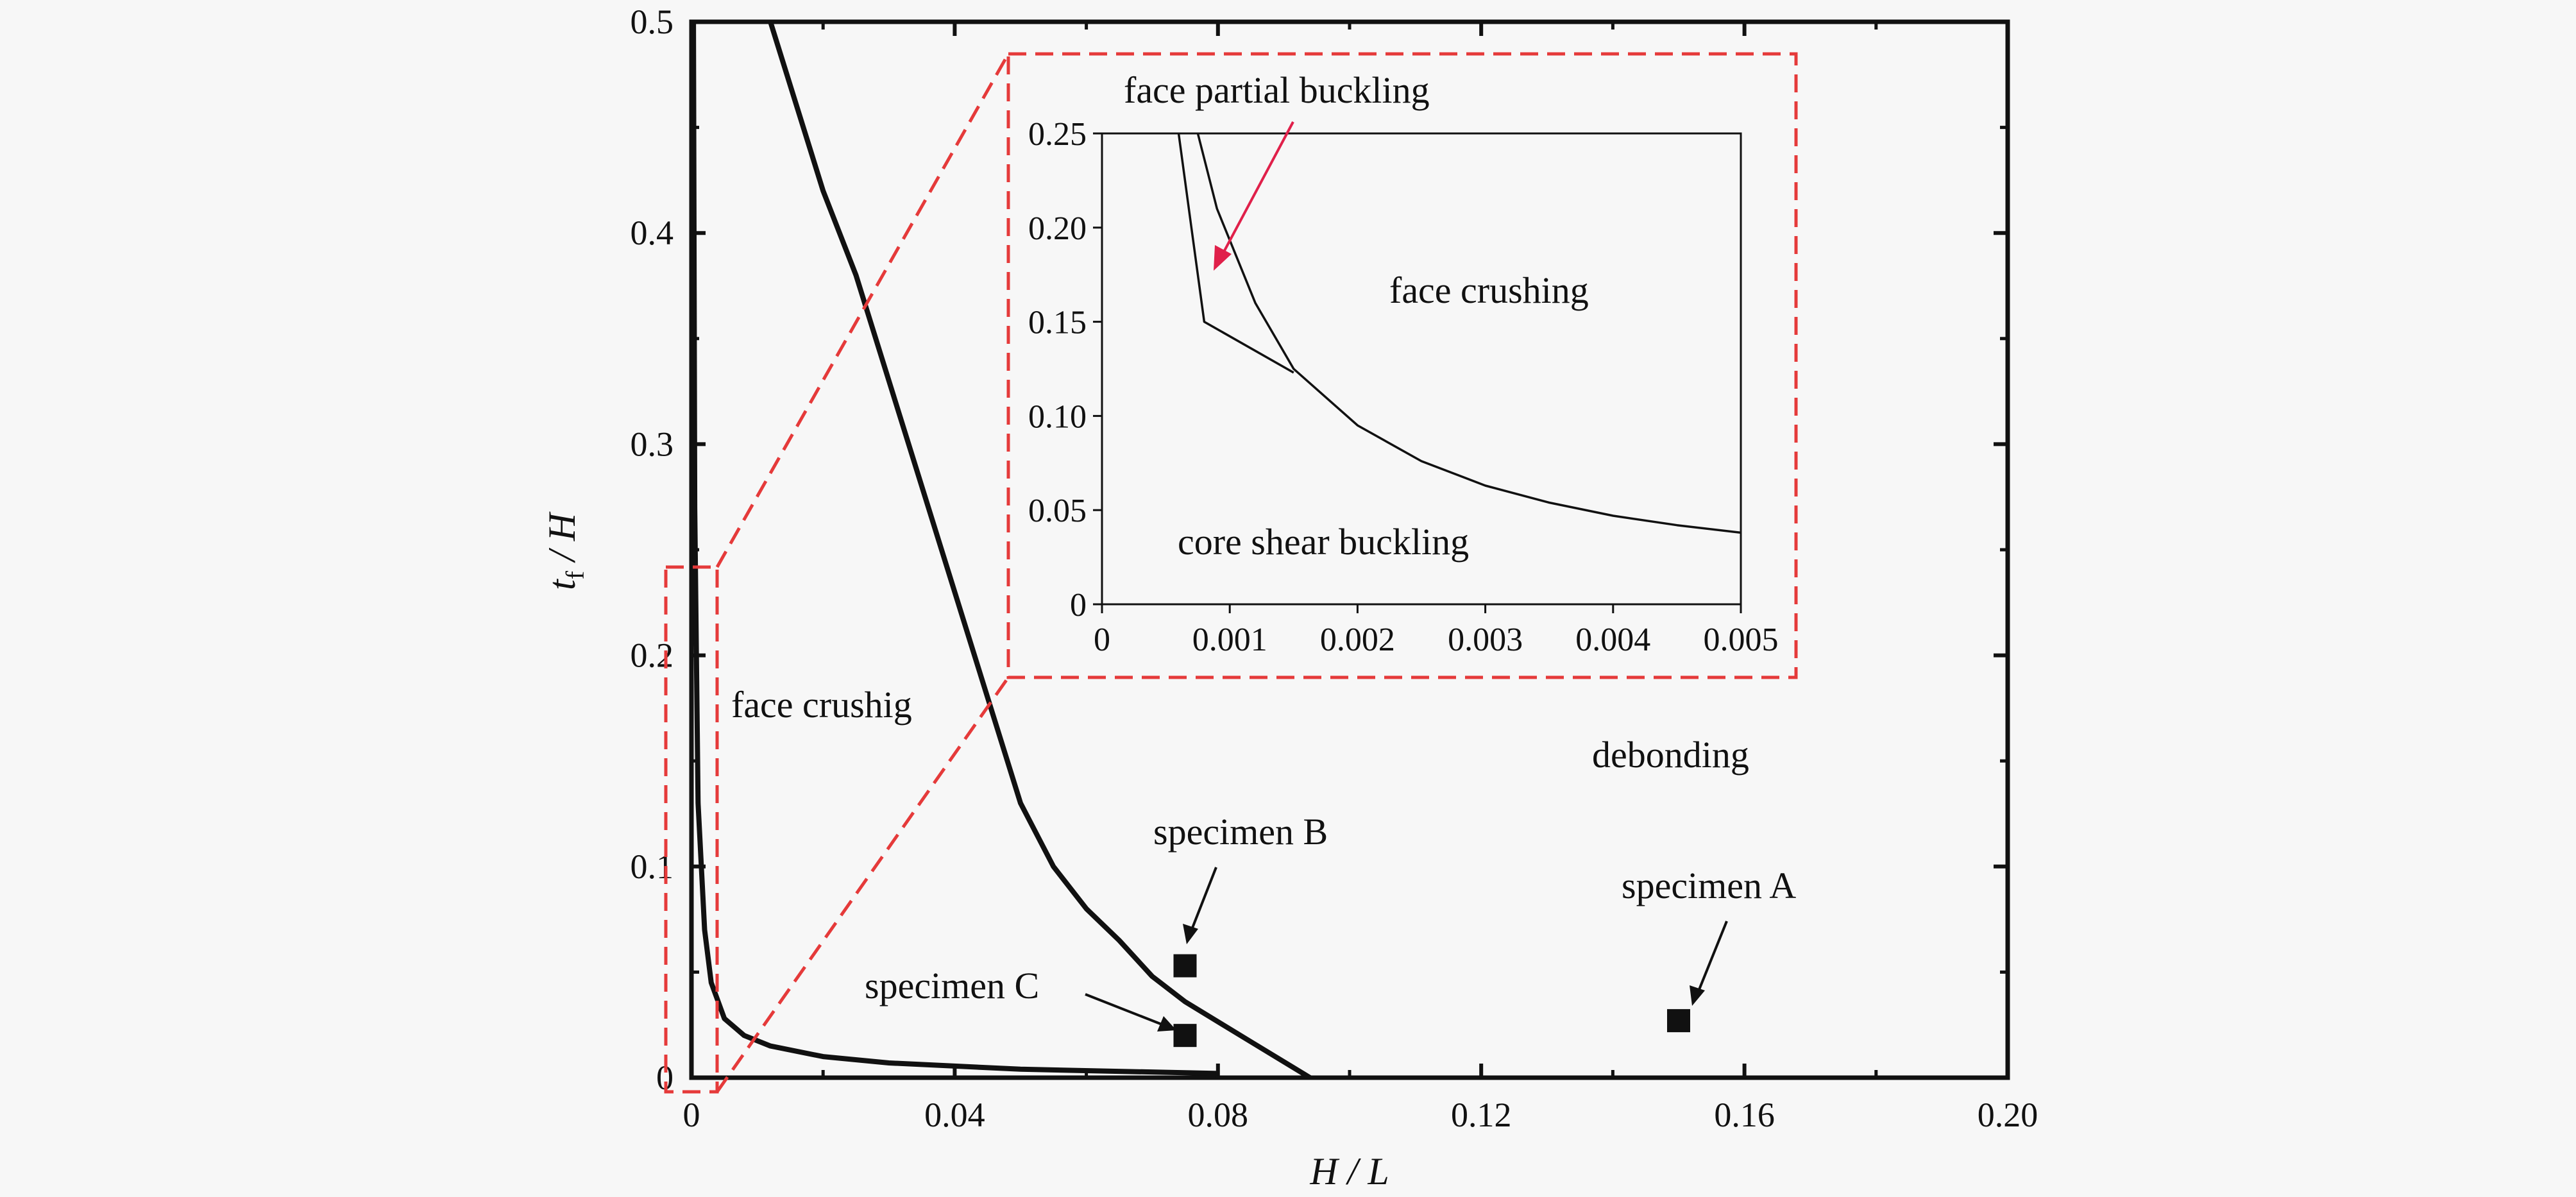 Image resolution: width=2576 pixels, height=1197 pixels. What do you see at coordinates (952, 986) in the screenshot?
I see `label-specimen-c: specimen C` at bounding box center [952, 986].